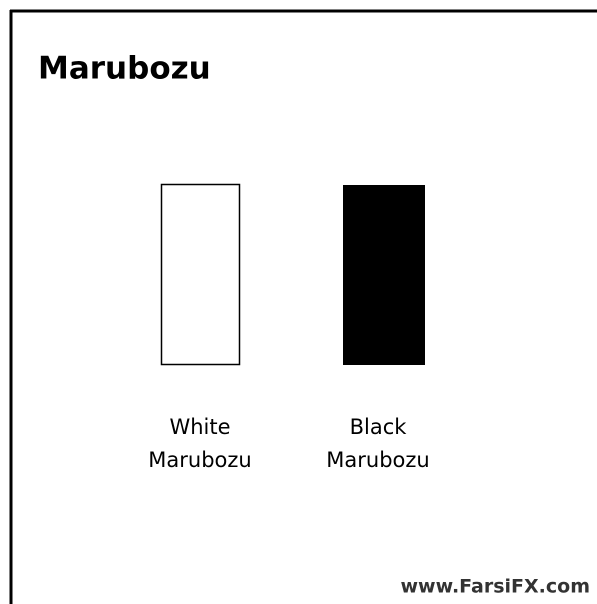 The height and width of the screenshot is (604, 597). What do you see at coordinates (199, 427) in the screenshot?
I see `node-label: White` at bounding box center [199, 427].